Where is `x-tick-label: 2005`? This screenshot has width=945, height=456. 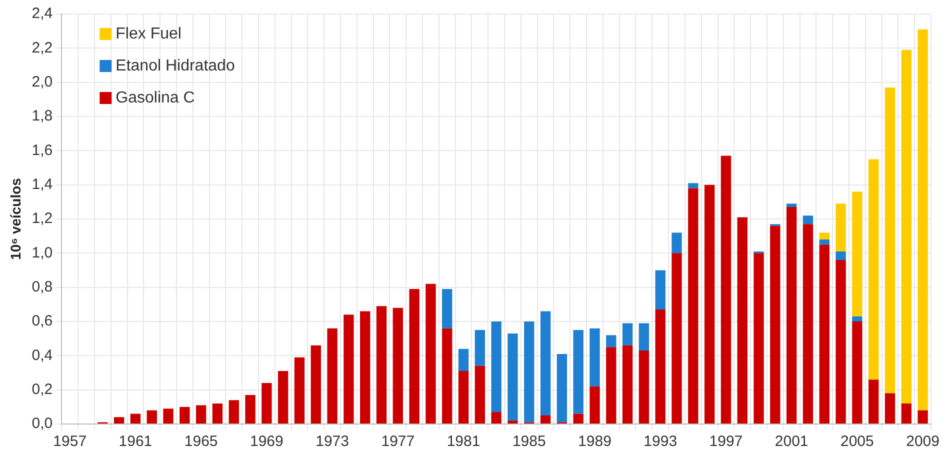
x-tick-label: 2005 is located at coordinates (857, 441).